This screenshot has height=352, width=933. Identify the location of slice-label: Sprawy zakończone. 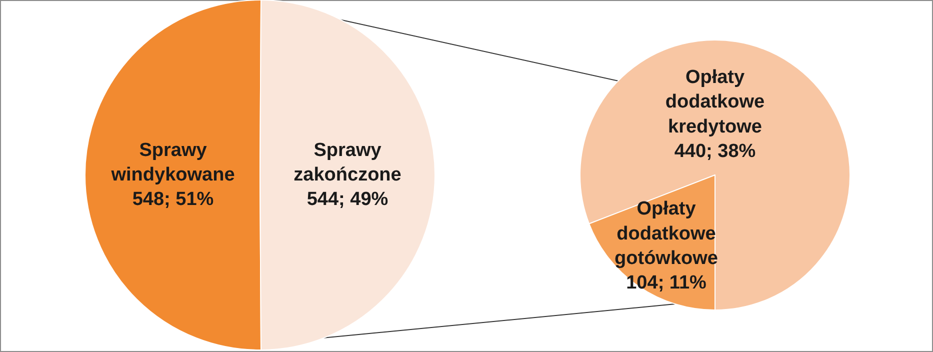
(348, 163).